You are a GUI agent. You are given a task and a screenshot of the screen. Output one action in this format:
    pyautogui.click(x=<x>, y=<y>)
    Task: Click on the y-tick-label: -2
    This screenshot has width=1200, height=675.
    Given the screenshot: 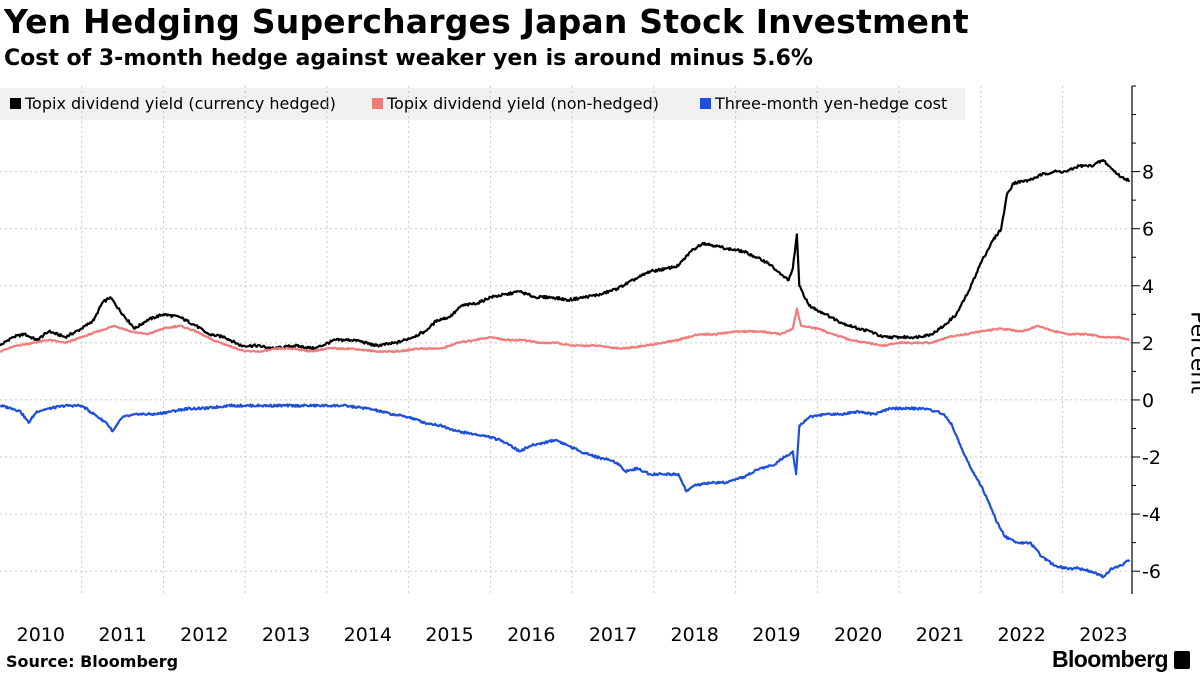 What is the action you would take?
    pyautogui.click(x=1151, y=458)
    